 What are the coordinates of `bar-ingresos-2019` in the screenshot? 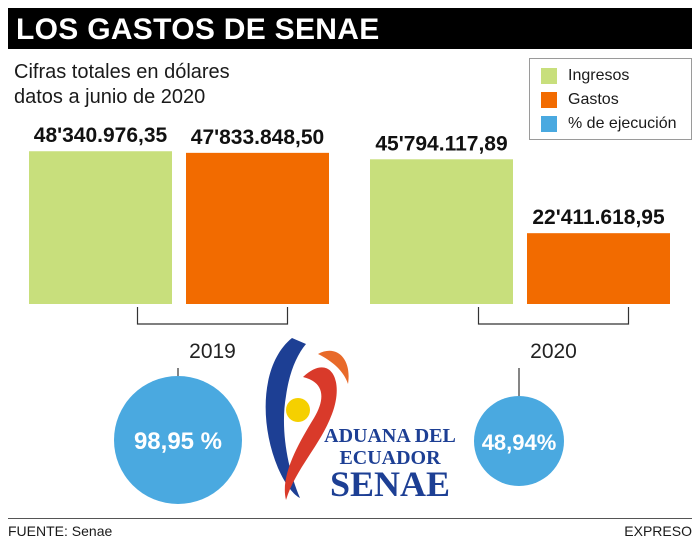 It's located at (100, 227).